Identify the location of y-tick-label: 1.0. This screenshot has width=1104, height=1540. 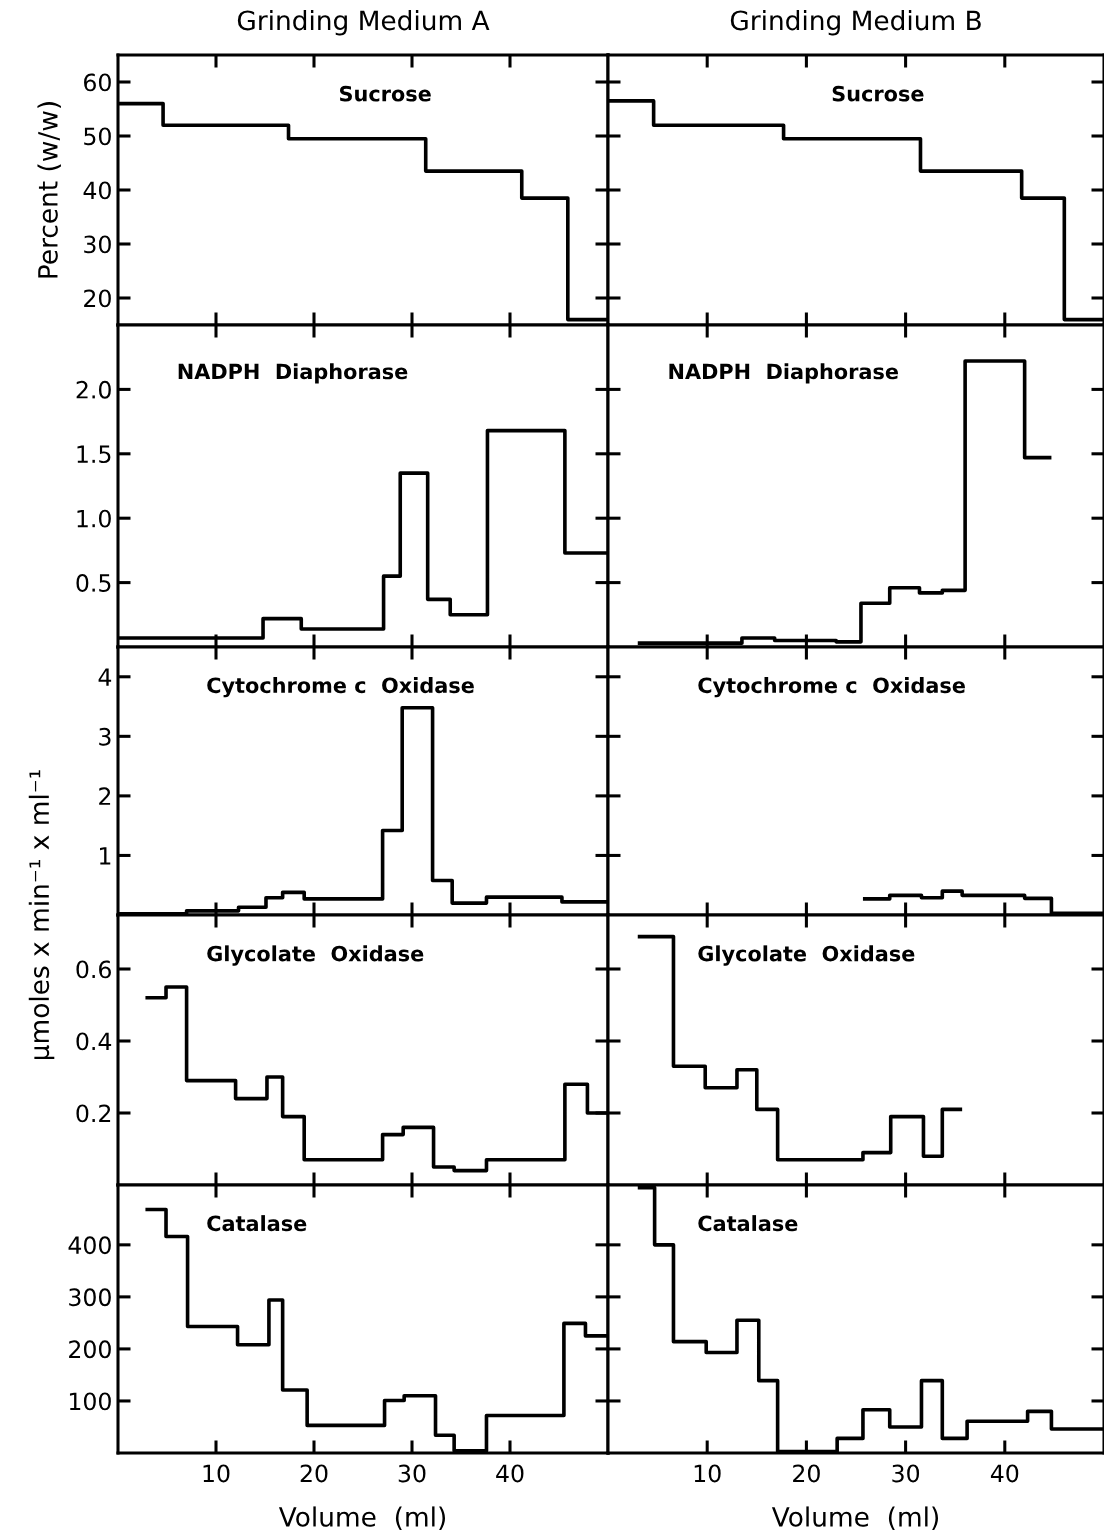
(94, 518).